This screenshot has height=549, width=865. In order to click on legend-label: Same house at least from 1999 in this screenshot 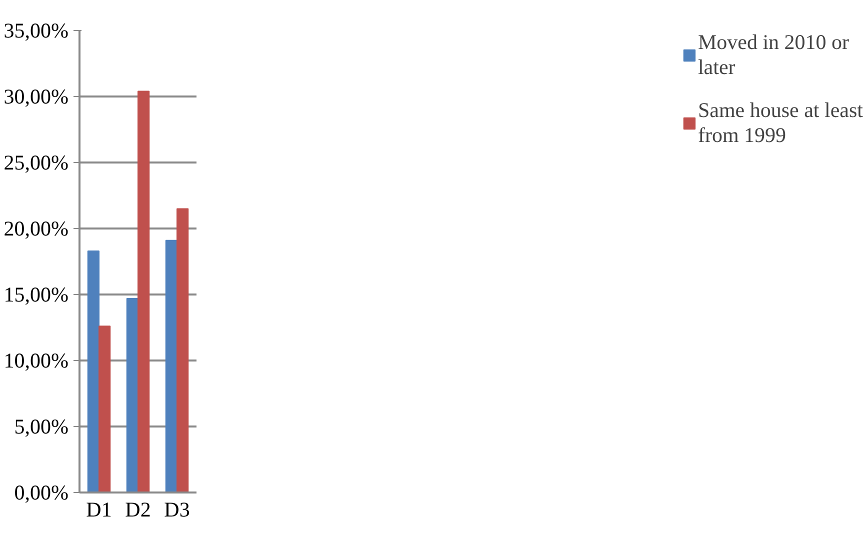, I will do `click(780, 123)`.